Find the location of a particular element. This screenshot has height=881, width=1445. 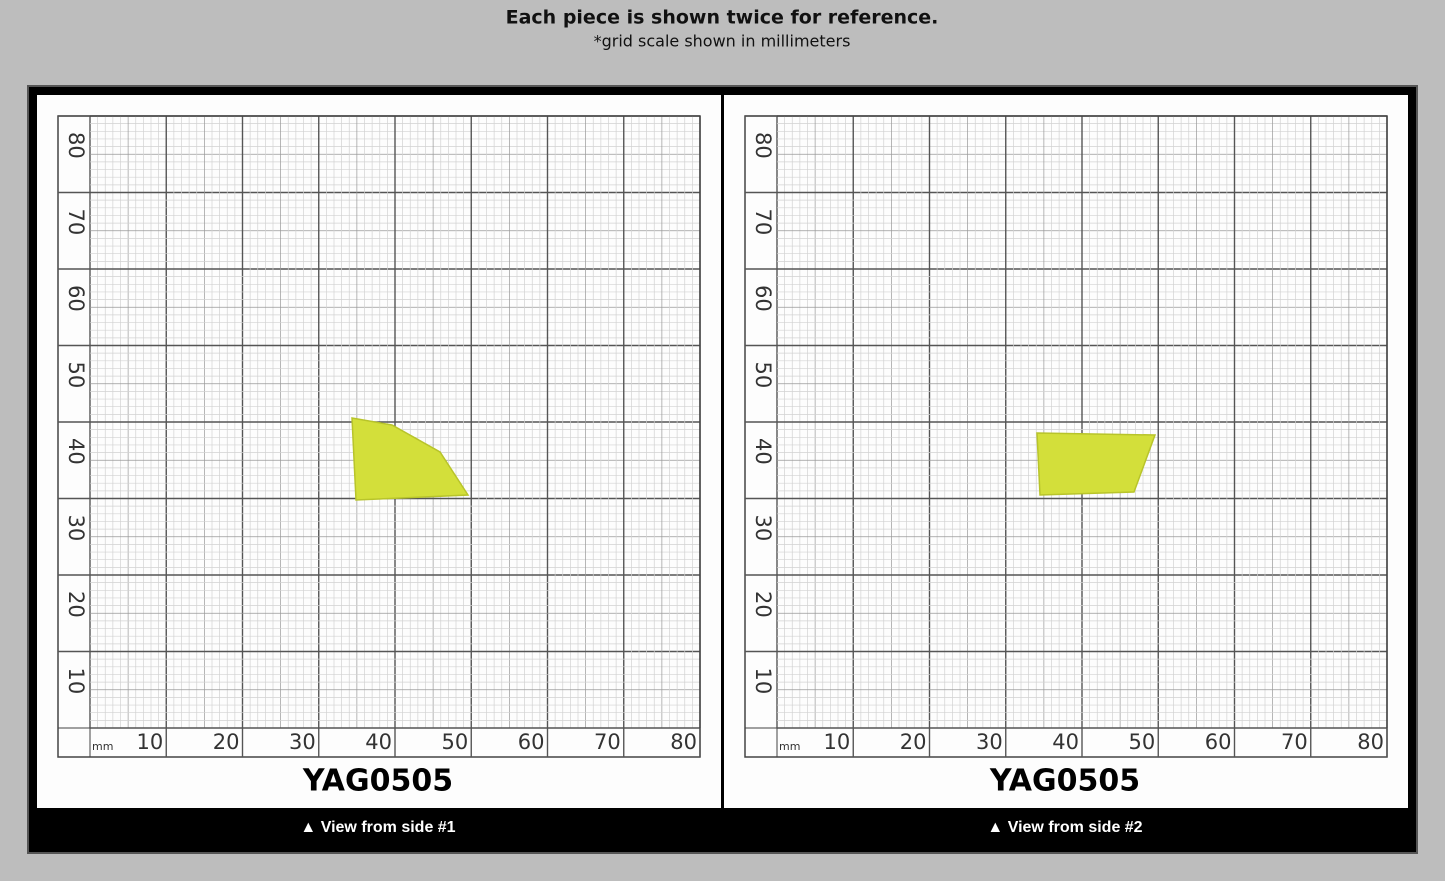

caption: ▲ View from side #2 is located at coordinates (1064, 827).